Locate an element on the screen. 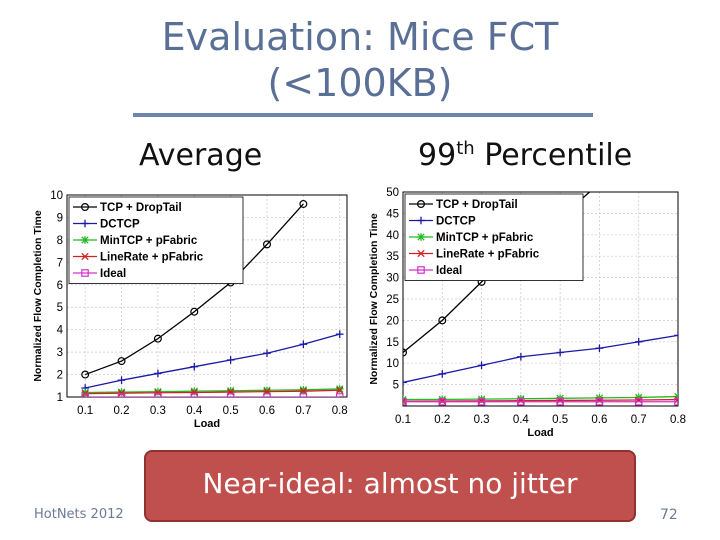 The width and height of the screenshot is (720, 540). y-tick-label: 2 is located at coordinates (60, 376).